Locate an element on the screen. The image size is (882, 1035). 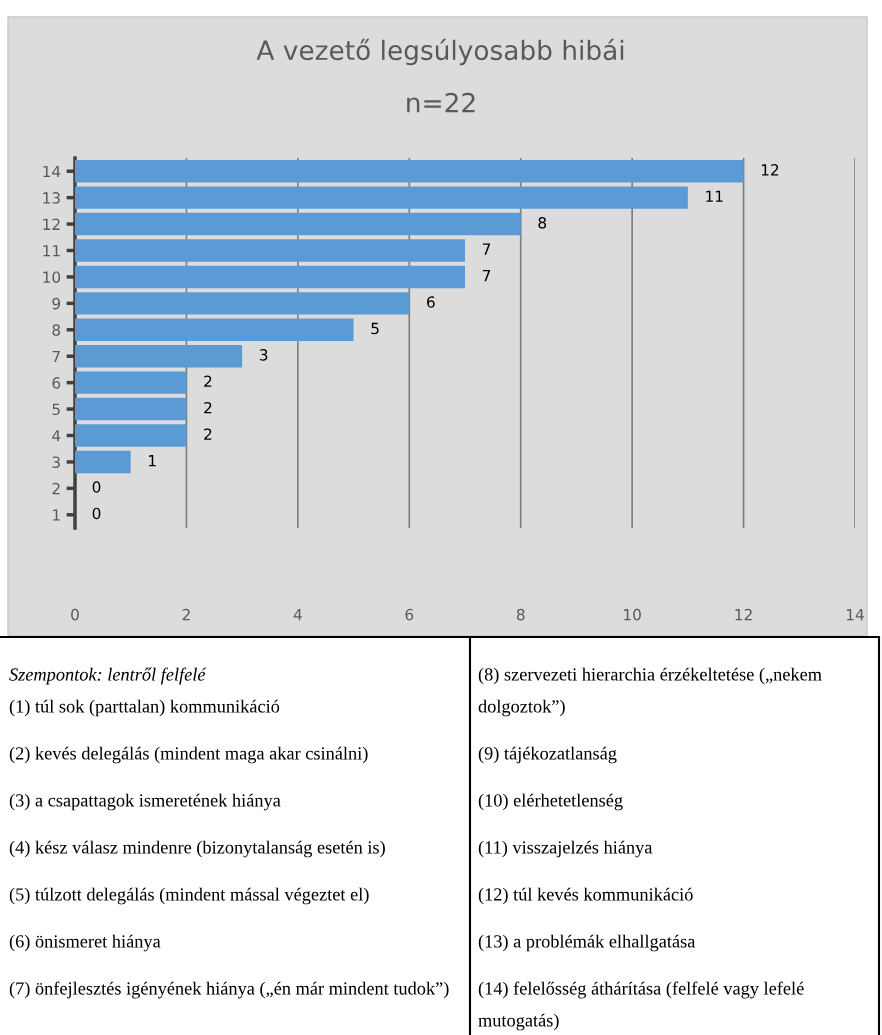
data-label: 6 is located at coordinates (431, 302).